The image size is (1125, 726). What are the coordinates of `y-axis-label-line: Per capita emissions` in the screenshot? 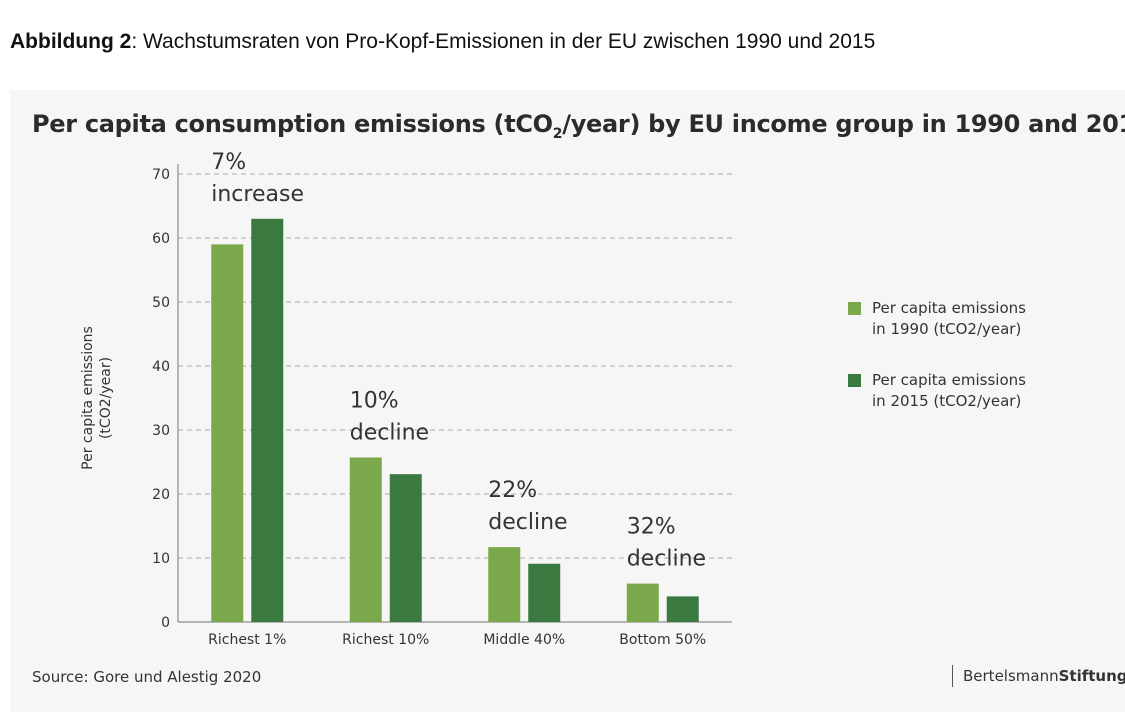 It's located at (88, 398).